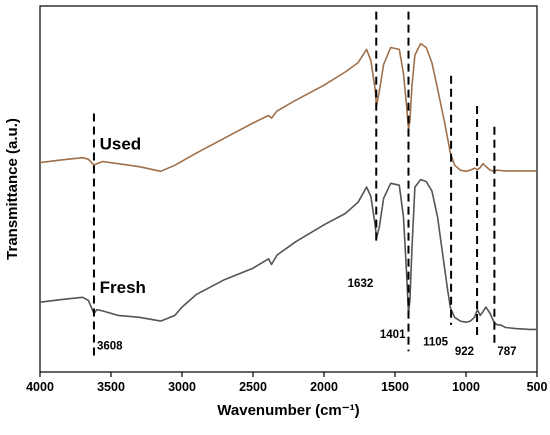 This screenshot has height=435, width=550. I want to click on x-tick-label: 2000, so click(324, 387).